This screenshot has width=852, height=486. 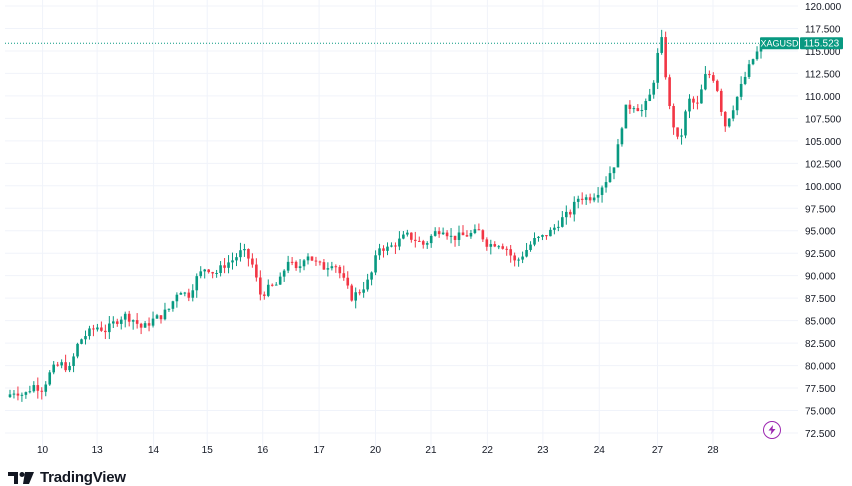 I want to click on y-tick-label: 105.000, so click(x=823, y=142).